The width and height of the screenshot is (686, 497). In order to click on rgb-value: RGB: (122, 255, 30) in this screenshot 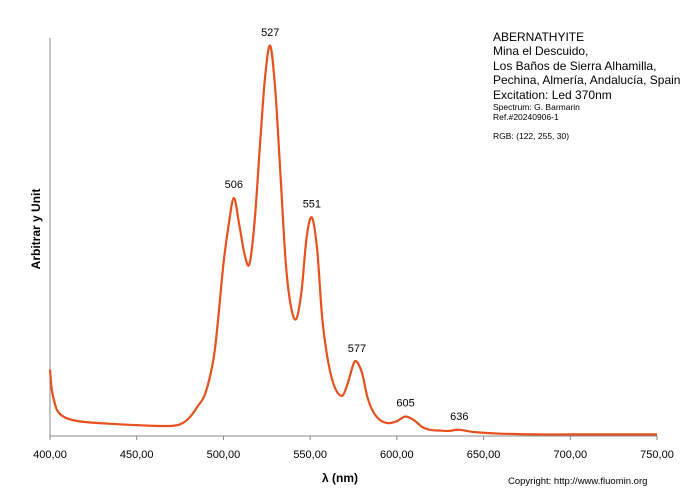, I will do `click(531, 136)`.